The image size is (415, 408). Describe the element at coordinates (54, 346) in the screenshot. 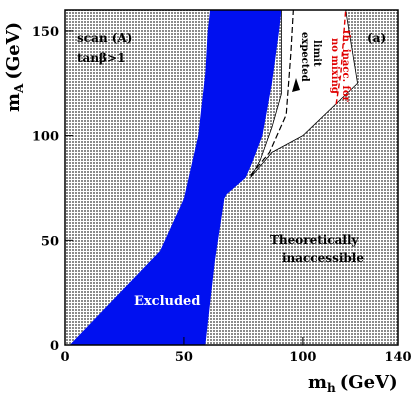

I see `y-tick-label: 0` at that location.